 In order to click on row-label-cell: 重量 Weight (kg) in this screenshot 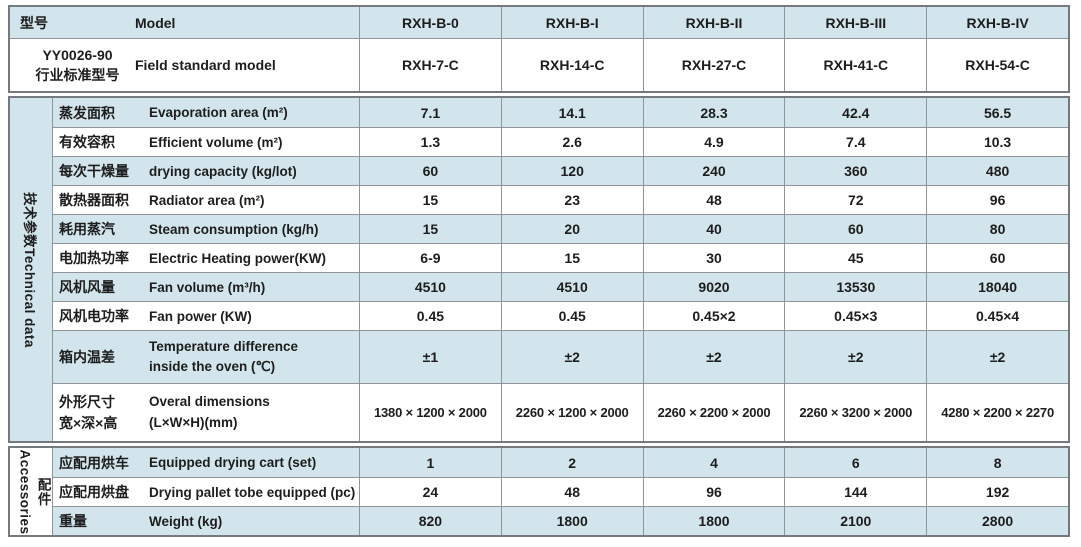, I will do `click(205, 520)`.